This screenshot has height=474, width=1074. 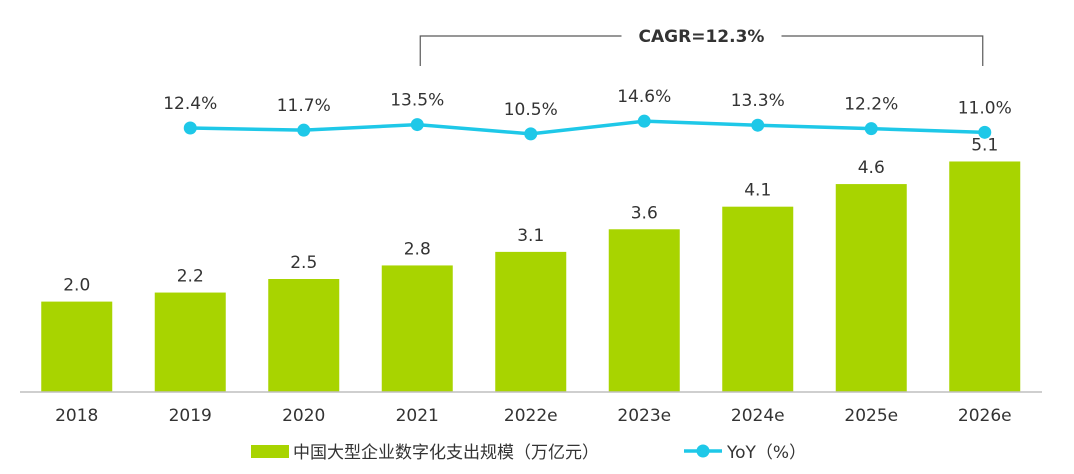 I want to click on bar-2021, so click(x=417, y=328).